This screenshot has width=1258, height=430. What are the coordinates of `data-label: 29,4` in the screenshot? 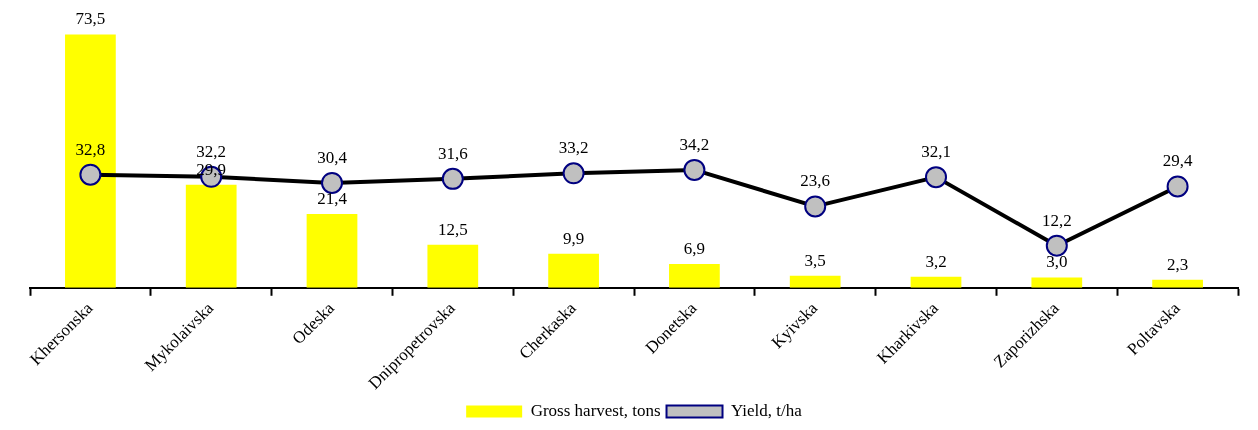 It's located at (1177, 161).